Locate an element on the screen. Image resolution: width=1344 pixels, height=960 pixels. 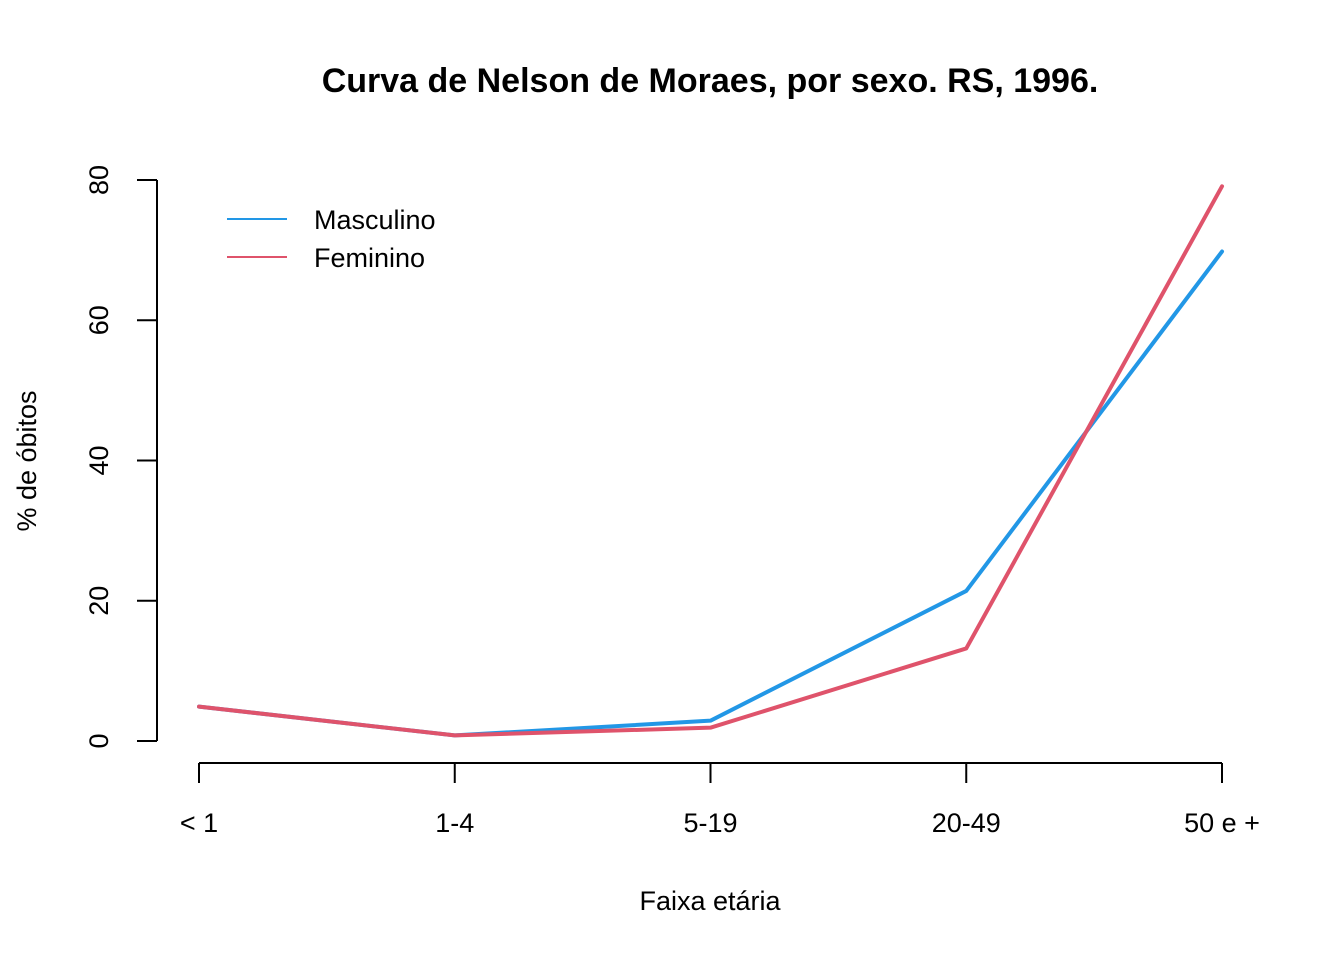
x-axis: < 1 1-4 5-19 20-49 50 e + is located at coordinates (720, 800).